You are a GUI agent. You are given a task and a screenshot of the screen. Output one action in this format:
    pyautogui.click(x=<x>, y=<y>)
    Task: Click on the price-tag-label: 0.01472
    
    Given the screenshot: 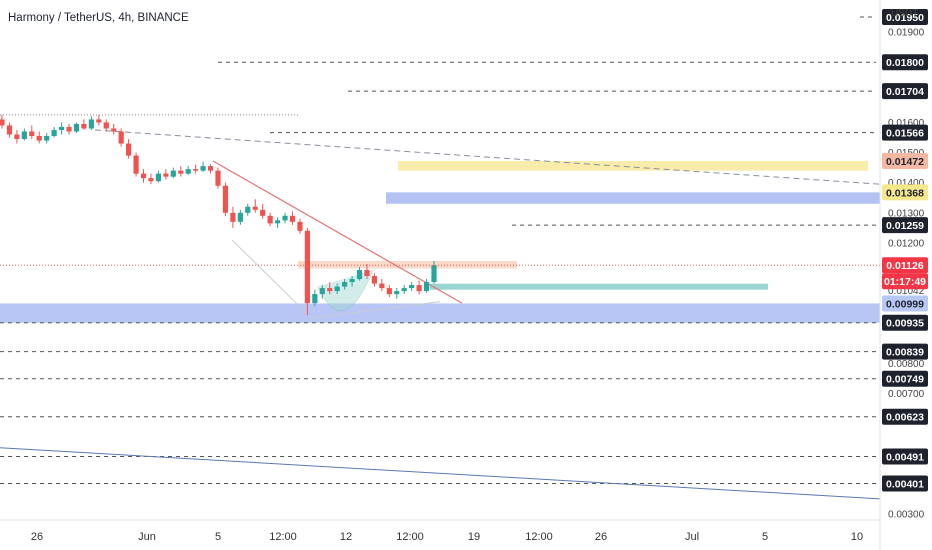 What is the action you would take?
    pyautogui.click(x=905, y=162)
    